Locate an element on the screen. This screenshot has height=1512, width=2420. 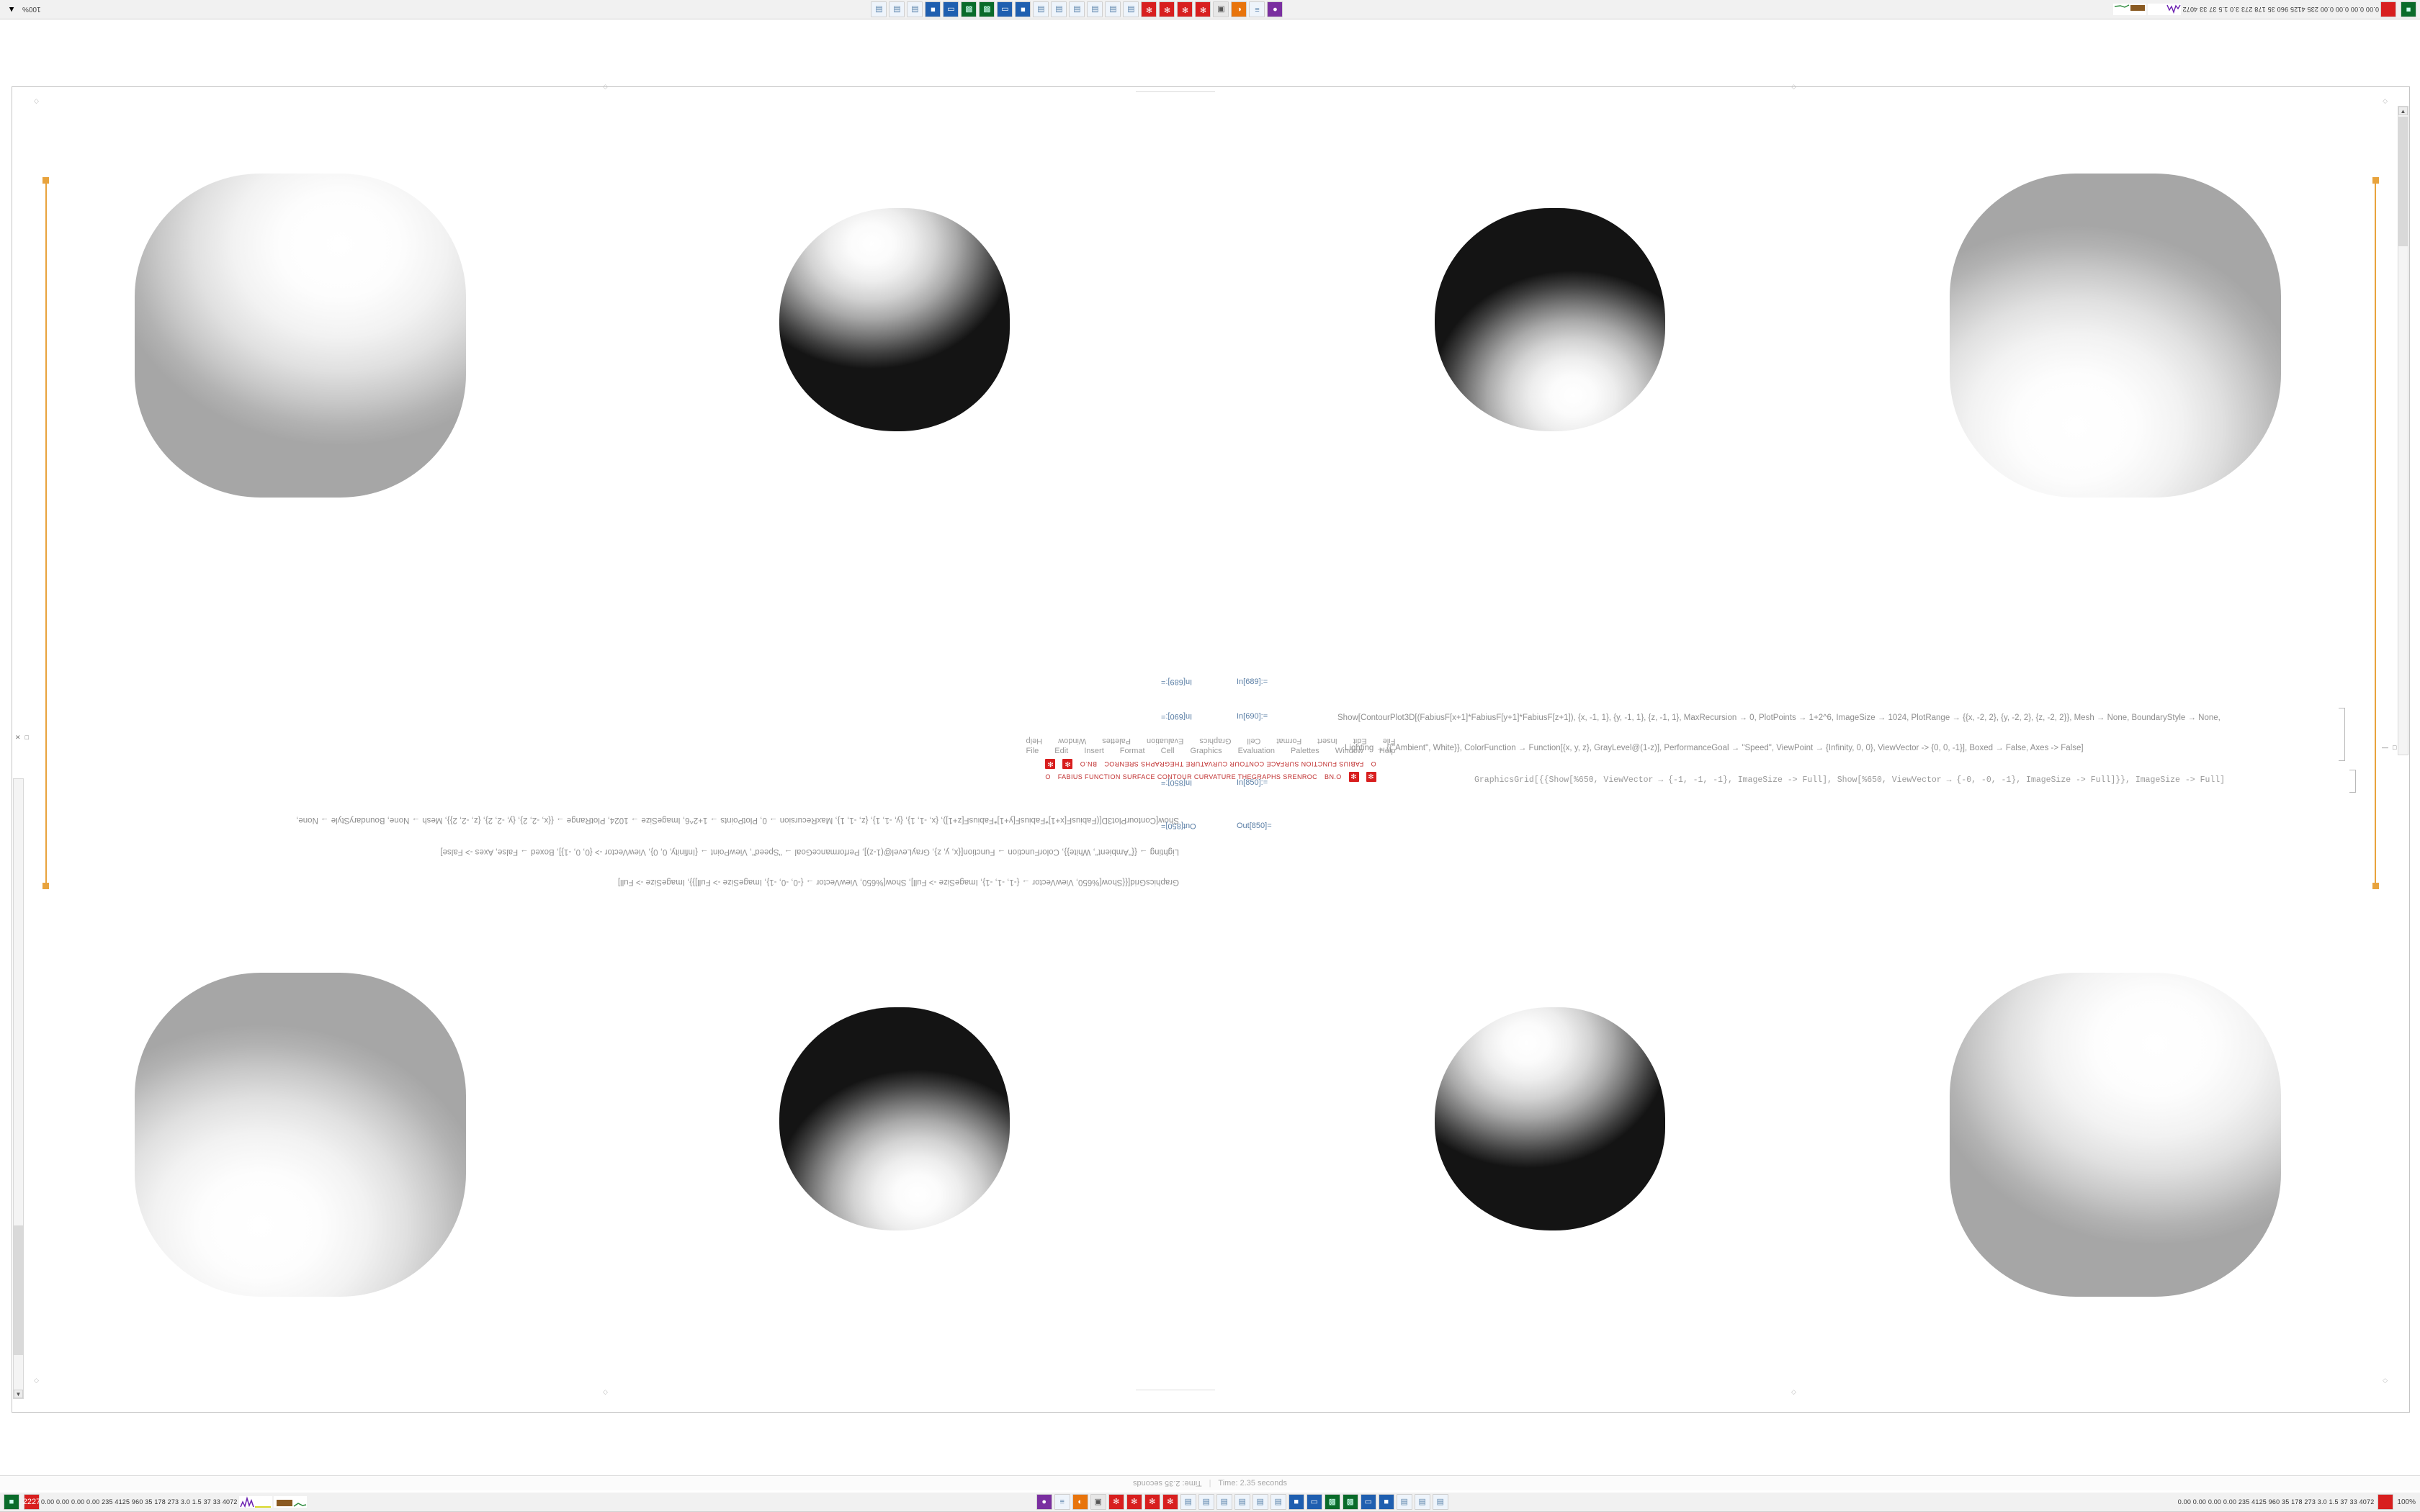
evaluate-gear-button-1: ✻ is located at coordinates (1353, 777).